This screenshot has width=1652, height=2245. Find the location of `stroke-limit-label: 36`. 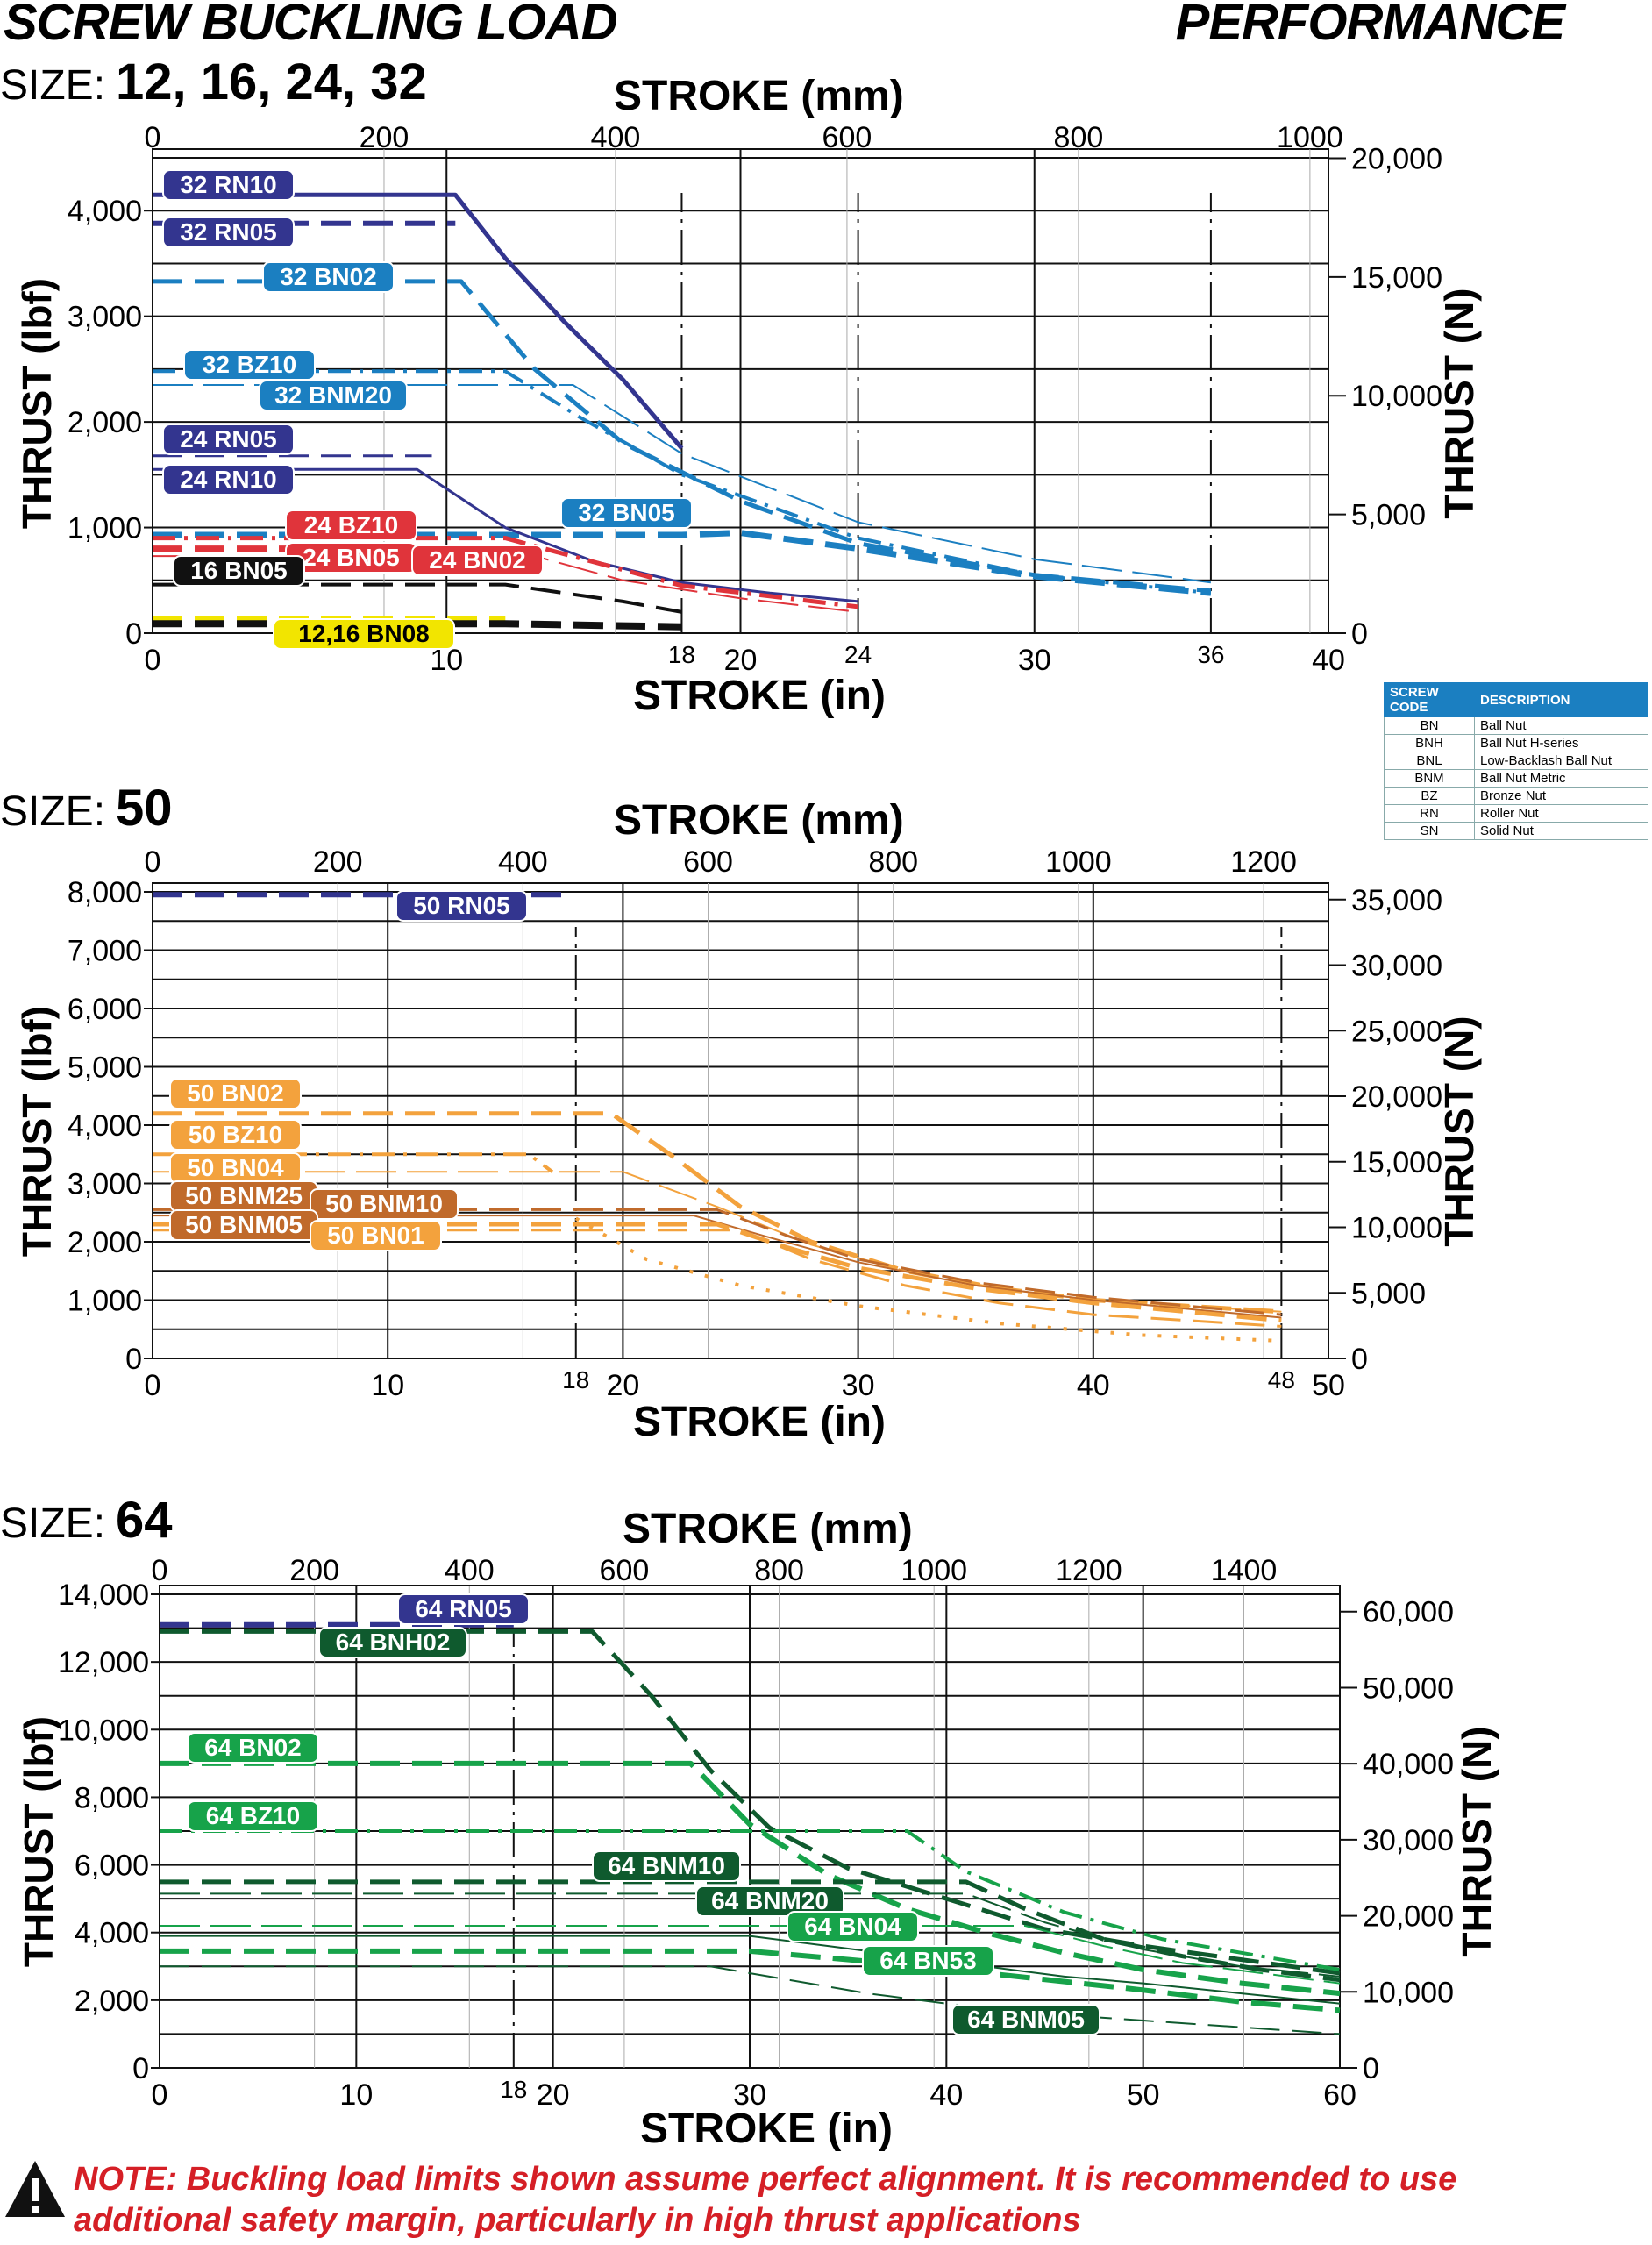

stroke-limit-label: 36 is located at coordinates (1210, 654).